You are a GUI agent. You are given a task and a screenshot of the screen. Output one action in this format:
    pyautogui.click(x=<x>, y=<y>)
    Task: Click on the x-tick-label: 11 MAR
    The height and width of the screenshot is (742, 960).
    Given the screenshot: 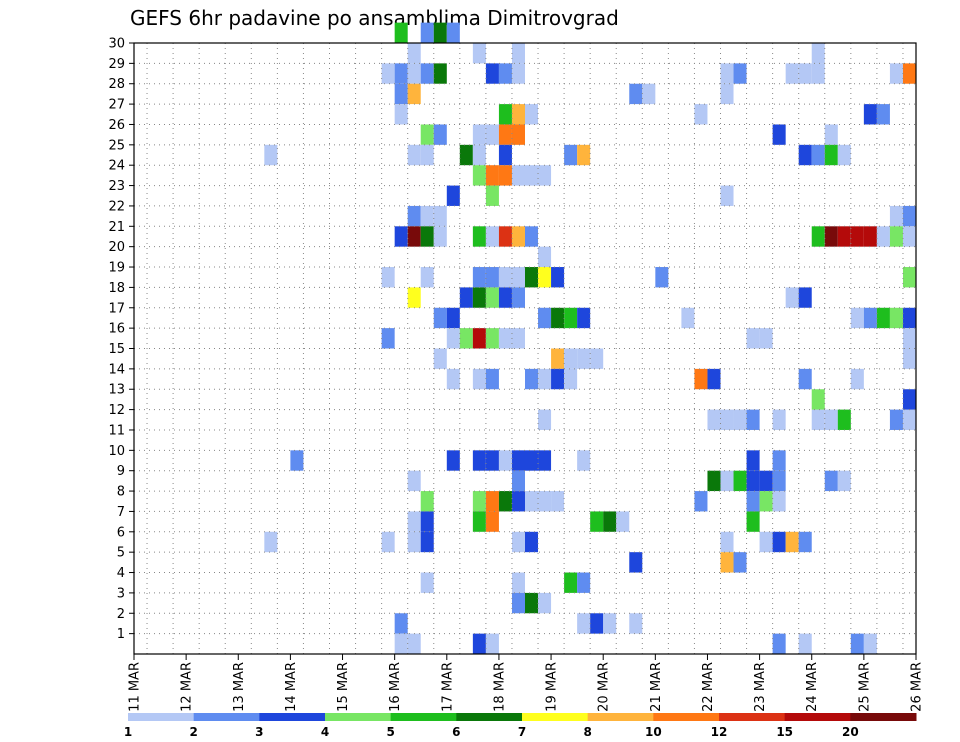 What is the action you would take?
    pyautogui.click(x=135, y=687)
    